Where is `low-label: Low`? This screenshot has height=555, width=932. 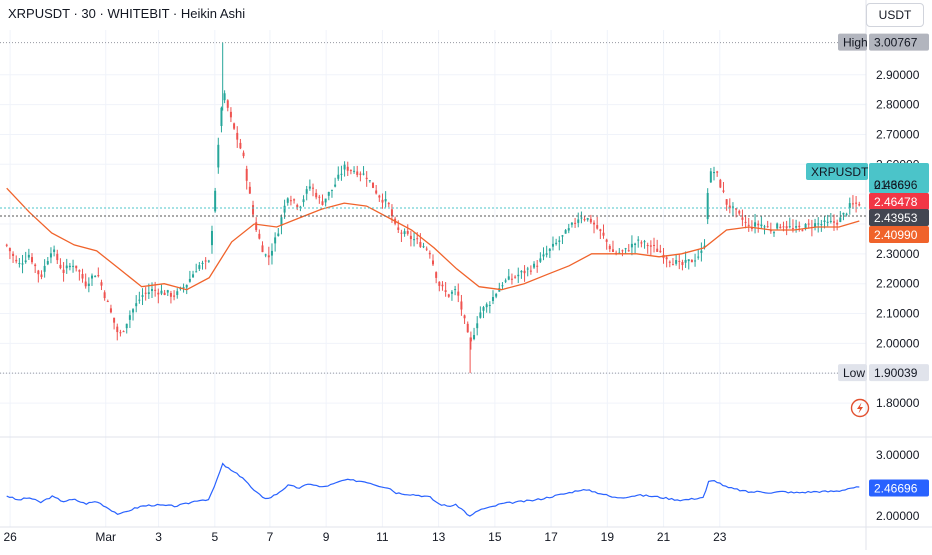
low-label: Low is located at coordinates (854, 373).